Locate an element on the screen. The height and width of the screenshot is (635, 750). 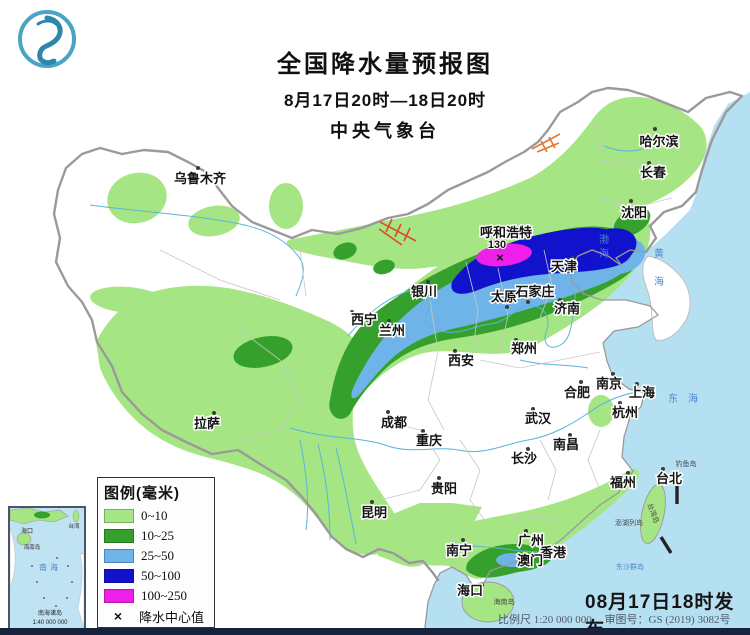
city-label-hefei: 合肥 is located at coordinates (577, 392).